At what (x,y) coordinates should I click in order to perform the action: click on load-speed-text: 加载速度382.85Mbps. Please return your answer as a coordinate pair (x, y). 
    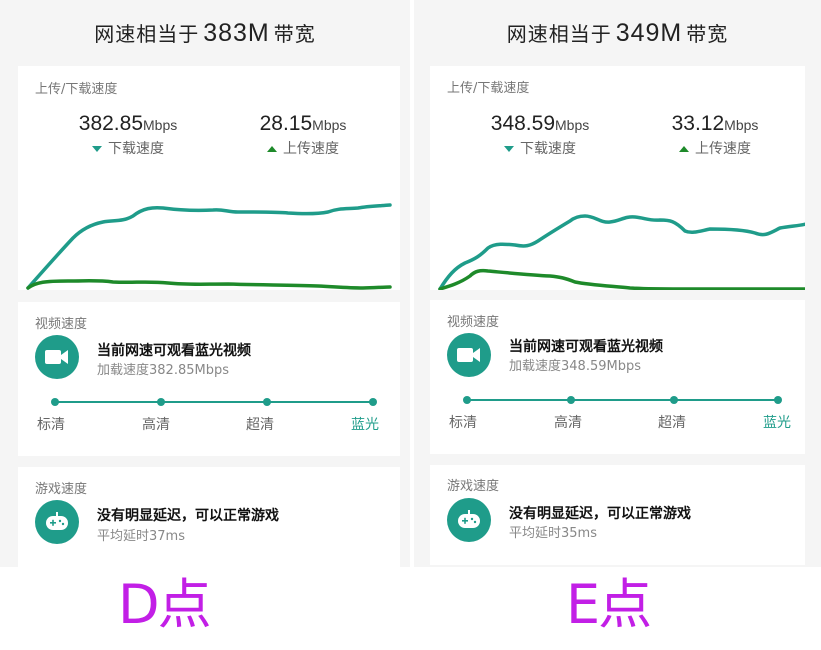
    Looking at the image, I should click on (163, 370).